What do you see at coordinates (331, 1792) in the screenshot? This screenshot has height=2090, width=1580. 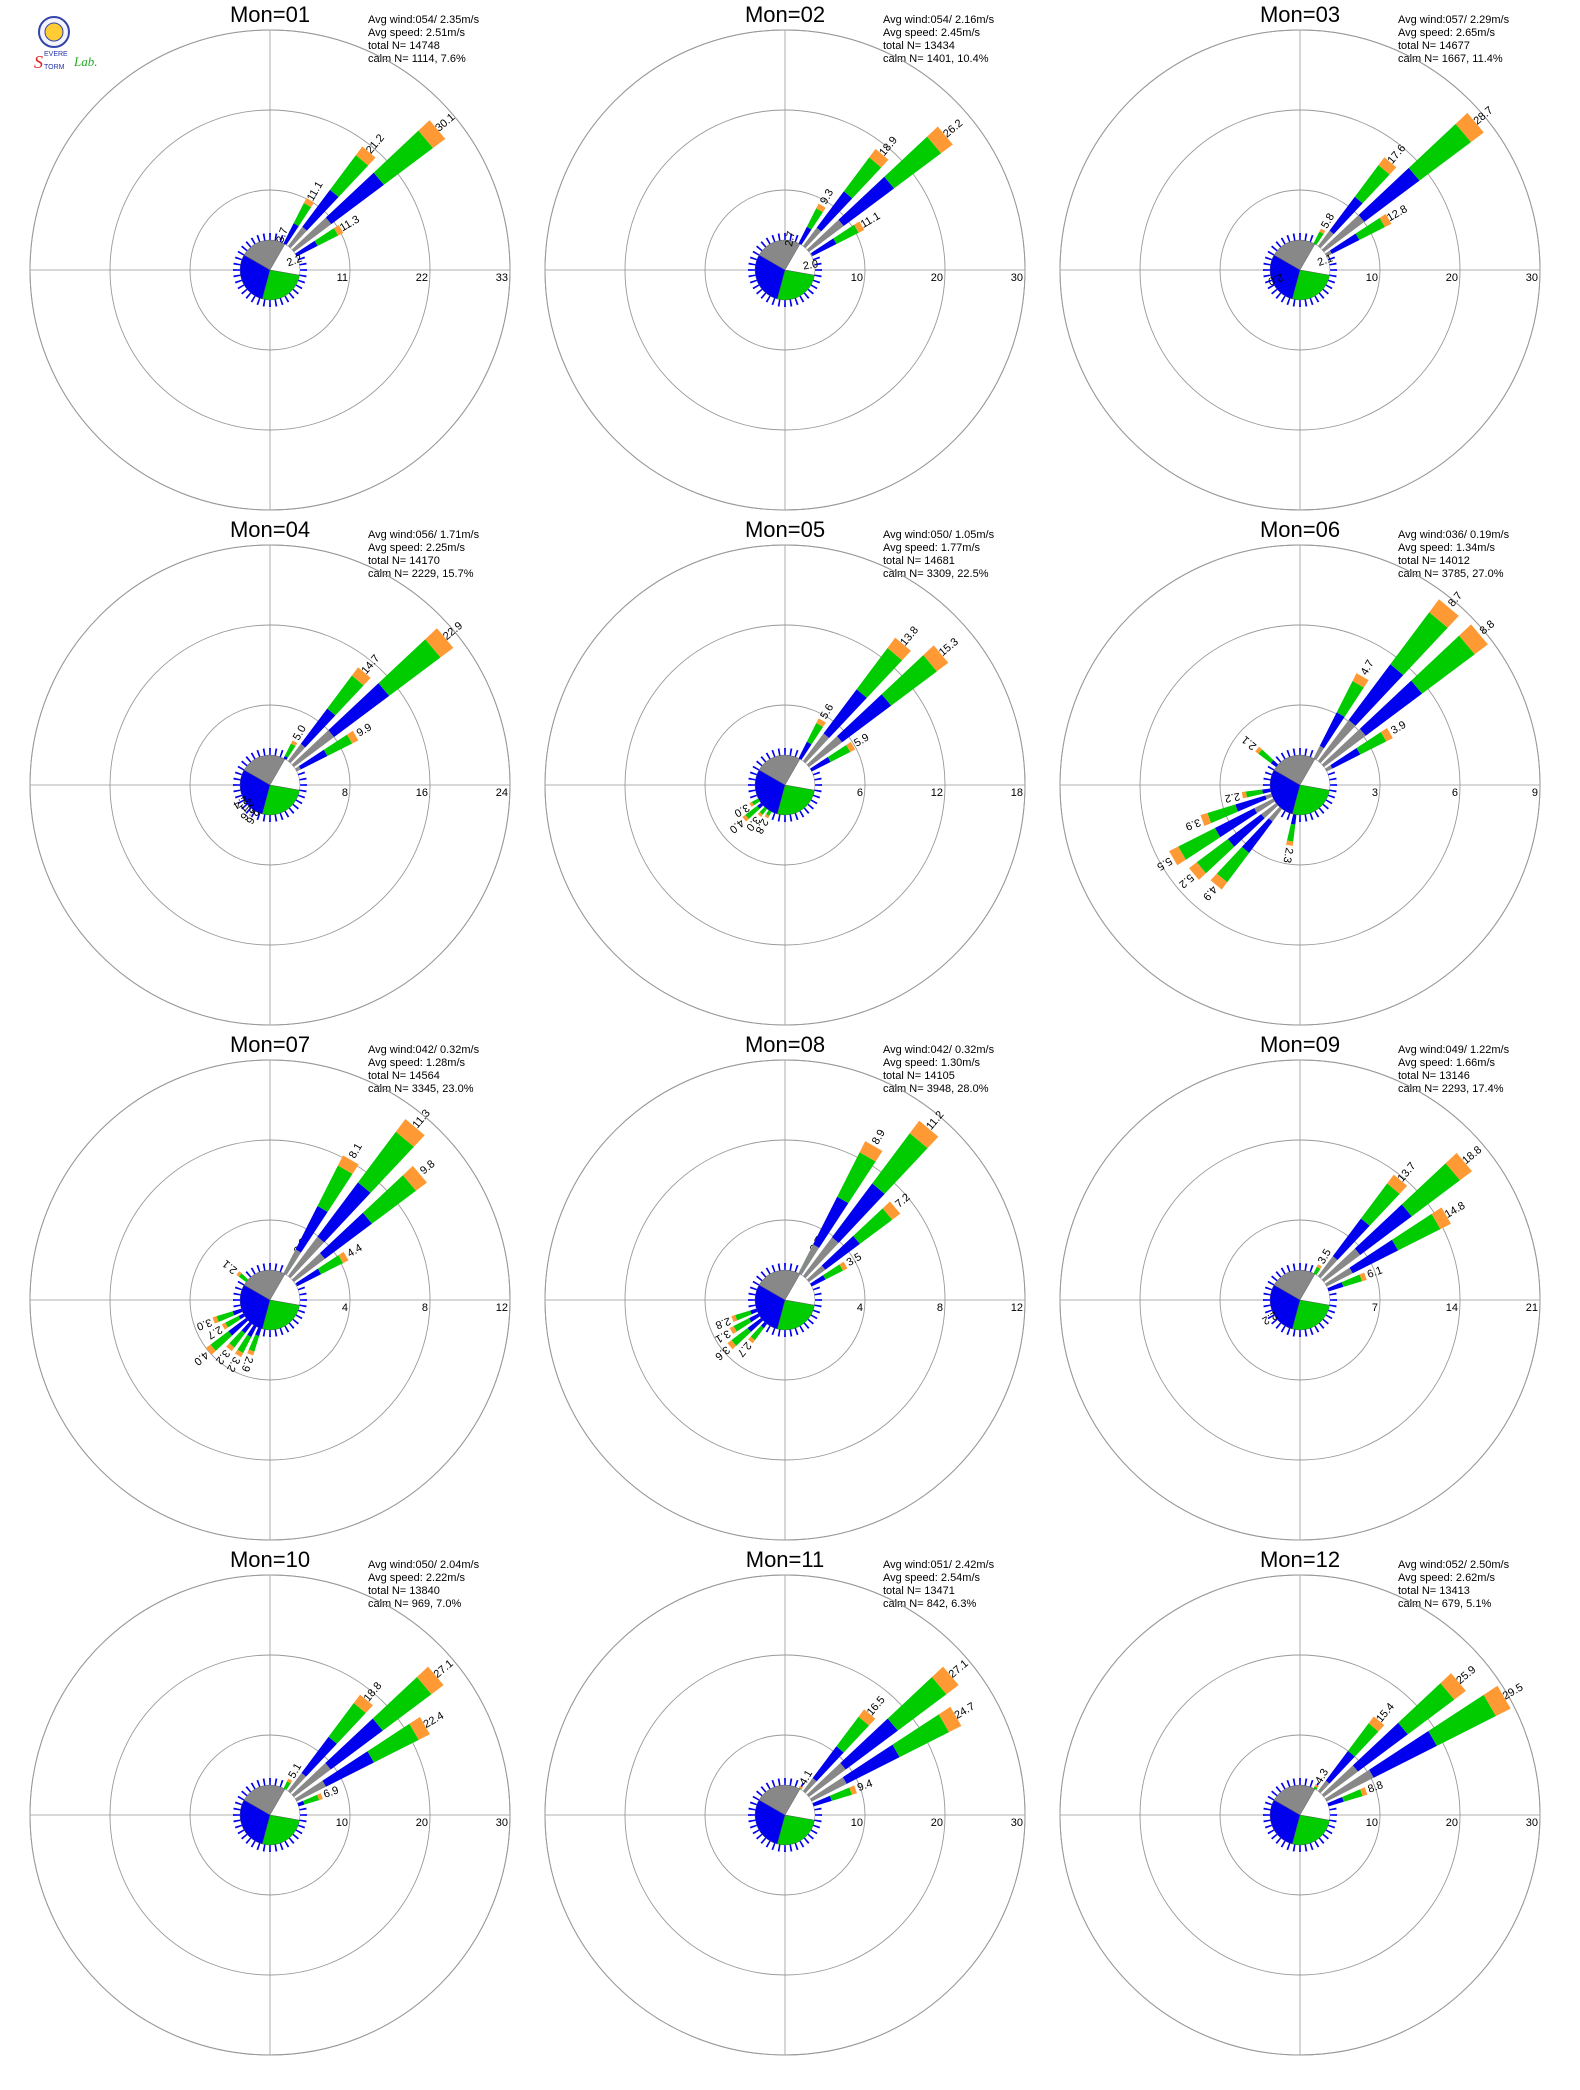 I see `bar-value-label: 6.9` at bounding box center [331, 1792].